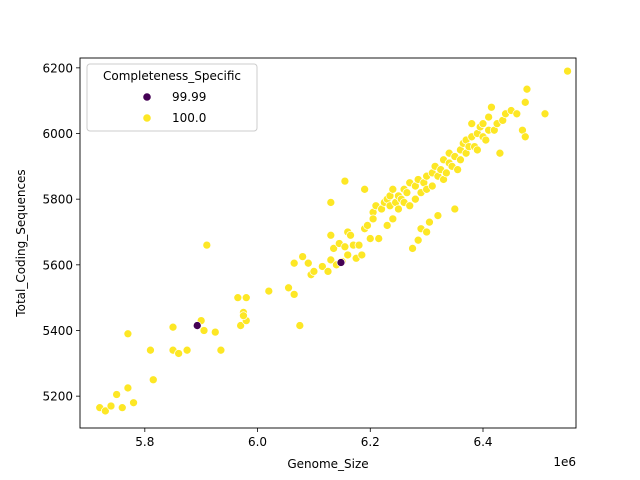 This screenshot has height=480, width=640. I want to click on x-tick-label: 6.2, so click(370, 442).